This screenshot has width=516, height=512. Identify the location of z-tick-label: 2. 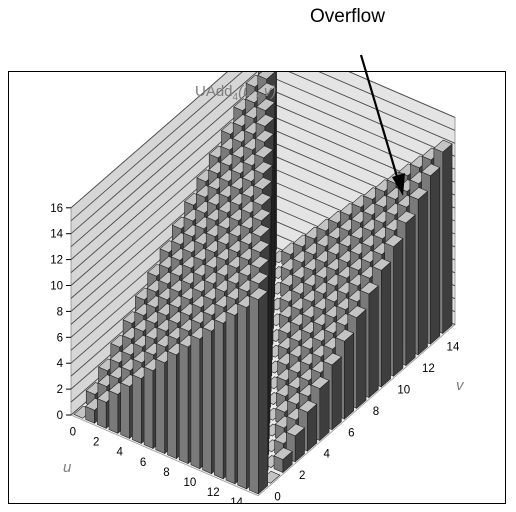
(60, 390).